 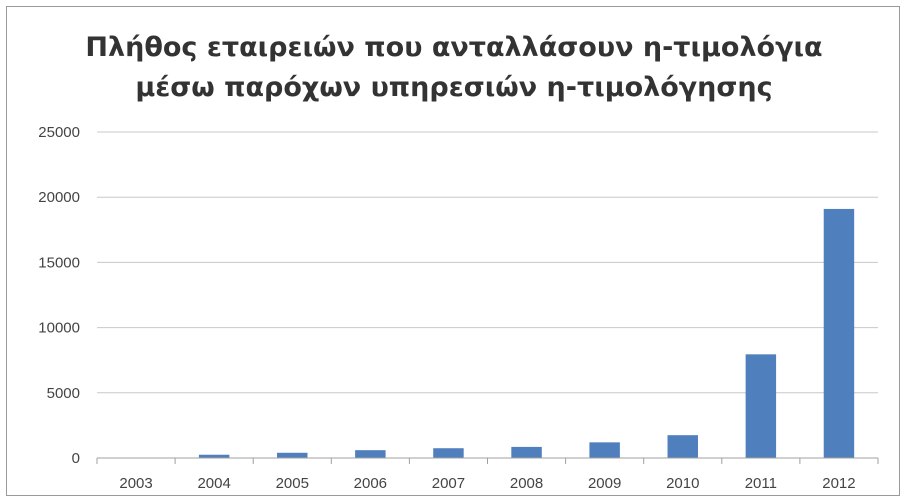 What do you see at coordinates (59, 132) in the screenshot?
I see `y-tick-label: 25000` at bounding box center [59, 132].